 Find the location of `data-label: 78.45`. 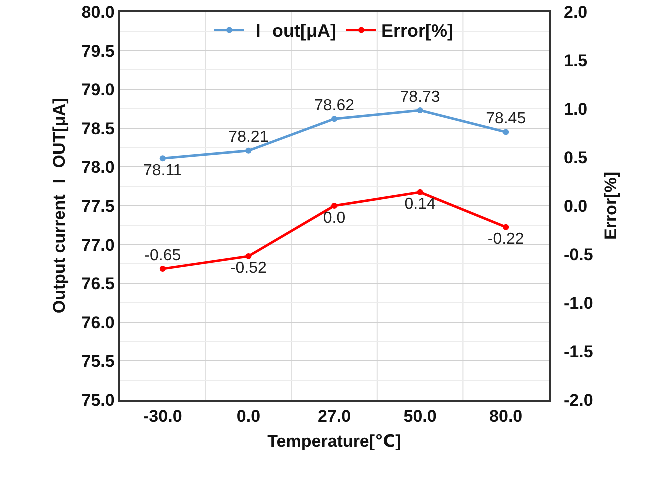

data-label: 78.45 is located at coordinates (506, 119).